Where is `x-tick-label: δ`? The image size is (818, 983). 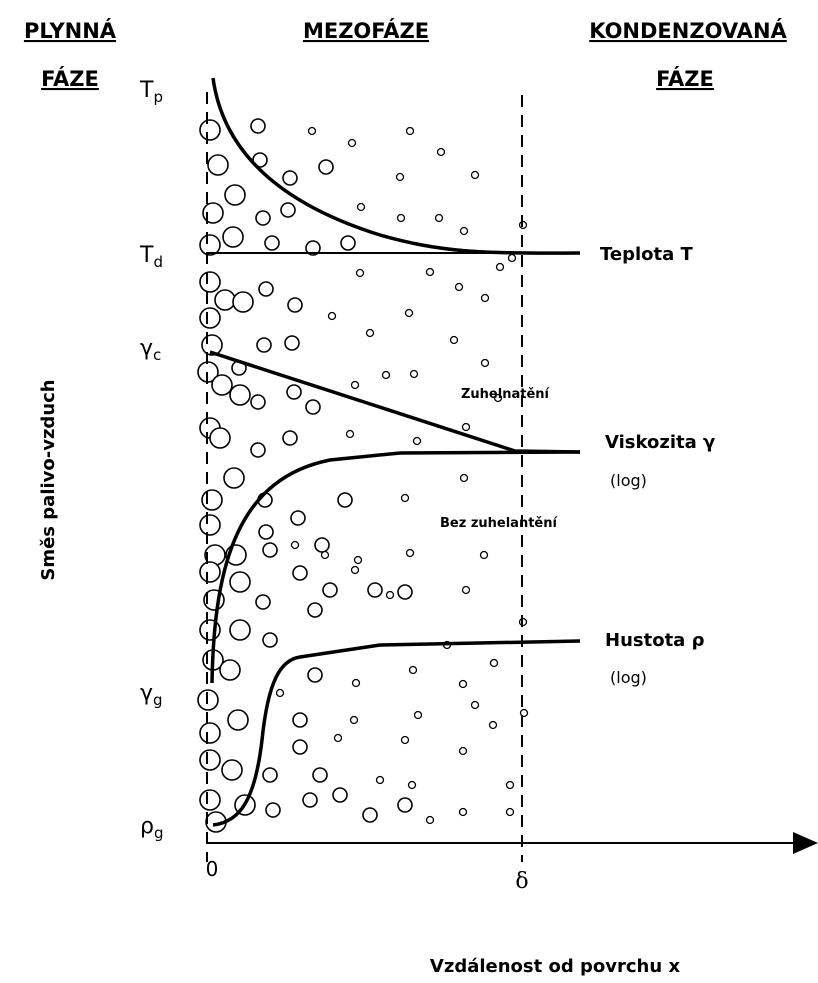
x-tick-label: δ is located at coordinates (521, 881).